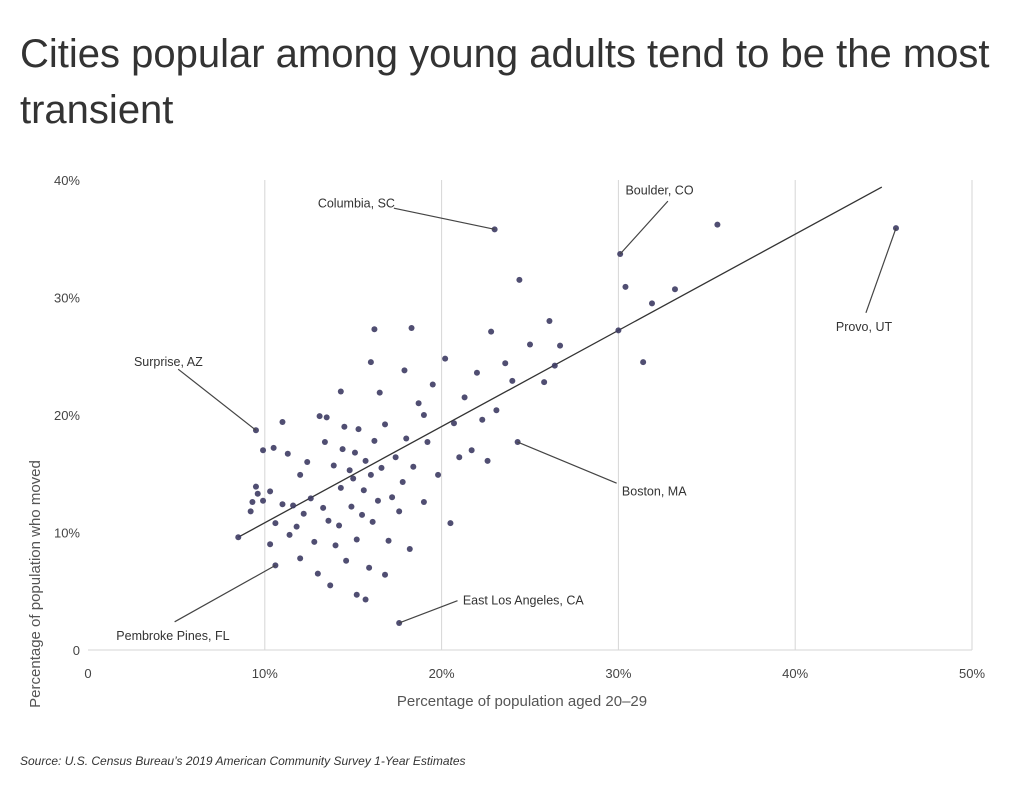 The height and width of the screenshot is (786, 1024). What do you see at coordinates (168, 362) in the screenshot?
I see `annotation-label: Surprise, AZ` at bounding box center [168, 362].